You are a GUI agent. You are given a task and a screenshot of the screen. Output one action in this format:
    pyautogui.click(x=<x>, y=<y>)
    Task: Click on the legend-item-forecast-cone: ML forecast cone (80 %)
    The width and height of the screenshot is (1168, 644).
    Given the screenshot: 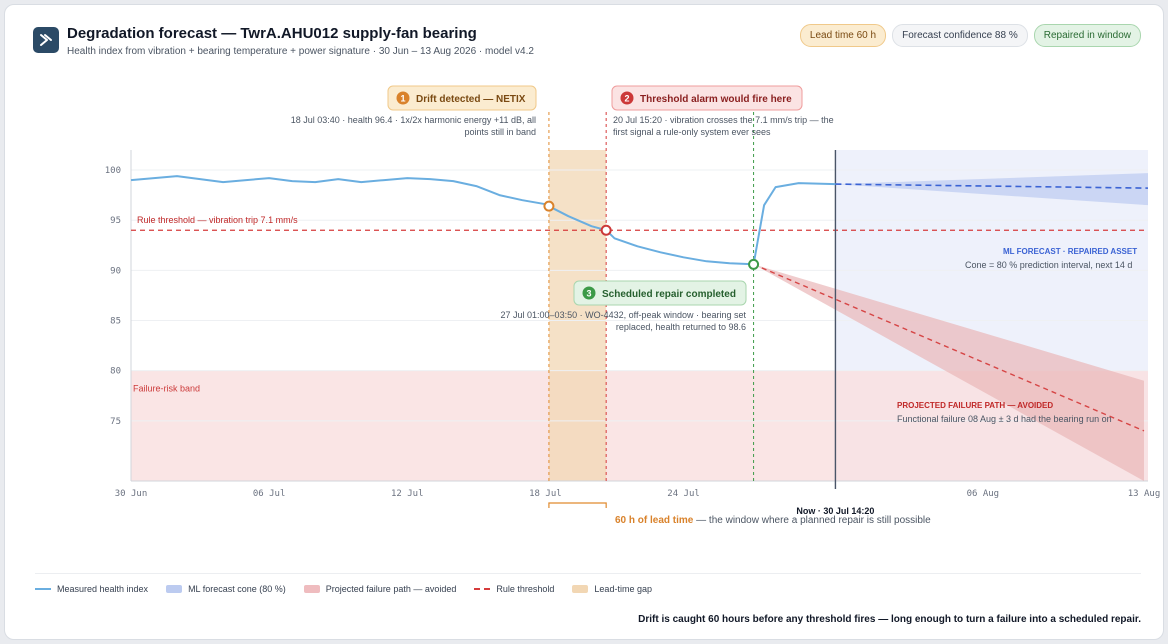 What is the action you would take?
    pyautogui.click(x=226, y=589)
    